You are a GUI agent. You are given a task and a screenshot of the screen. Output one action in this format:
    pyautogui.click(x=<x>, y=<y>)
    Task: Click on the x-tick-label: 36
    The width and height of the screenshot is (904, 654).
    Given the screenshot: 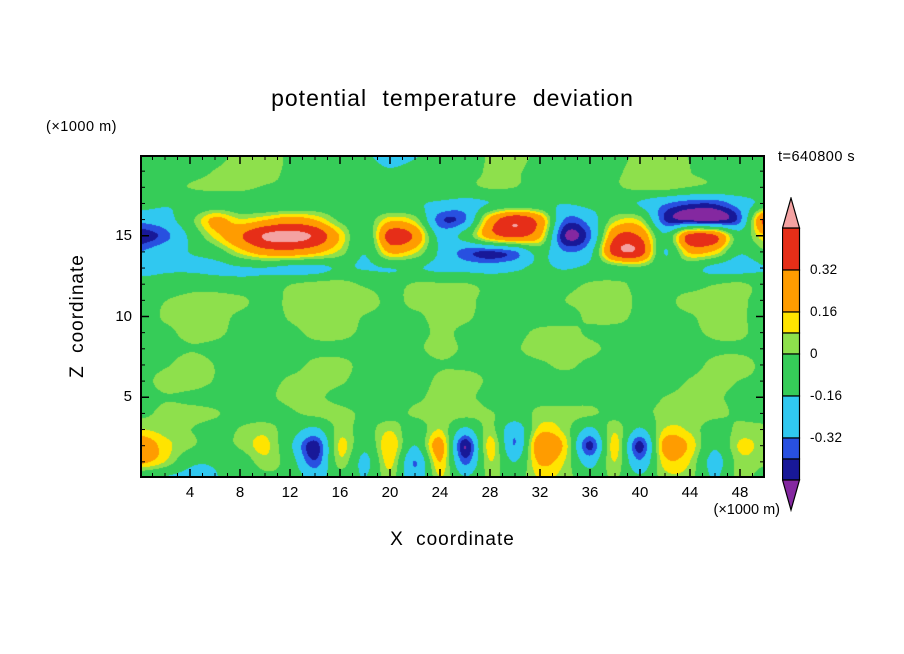 What is the action you would take?
    pyautogui.click(x=590, y=492)
    